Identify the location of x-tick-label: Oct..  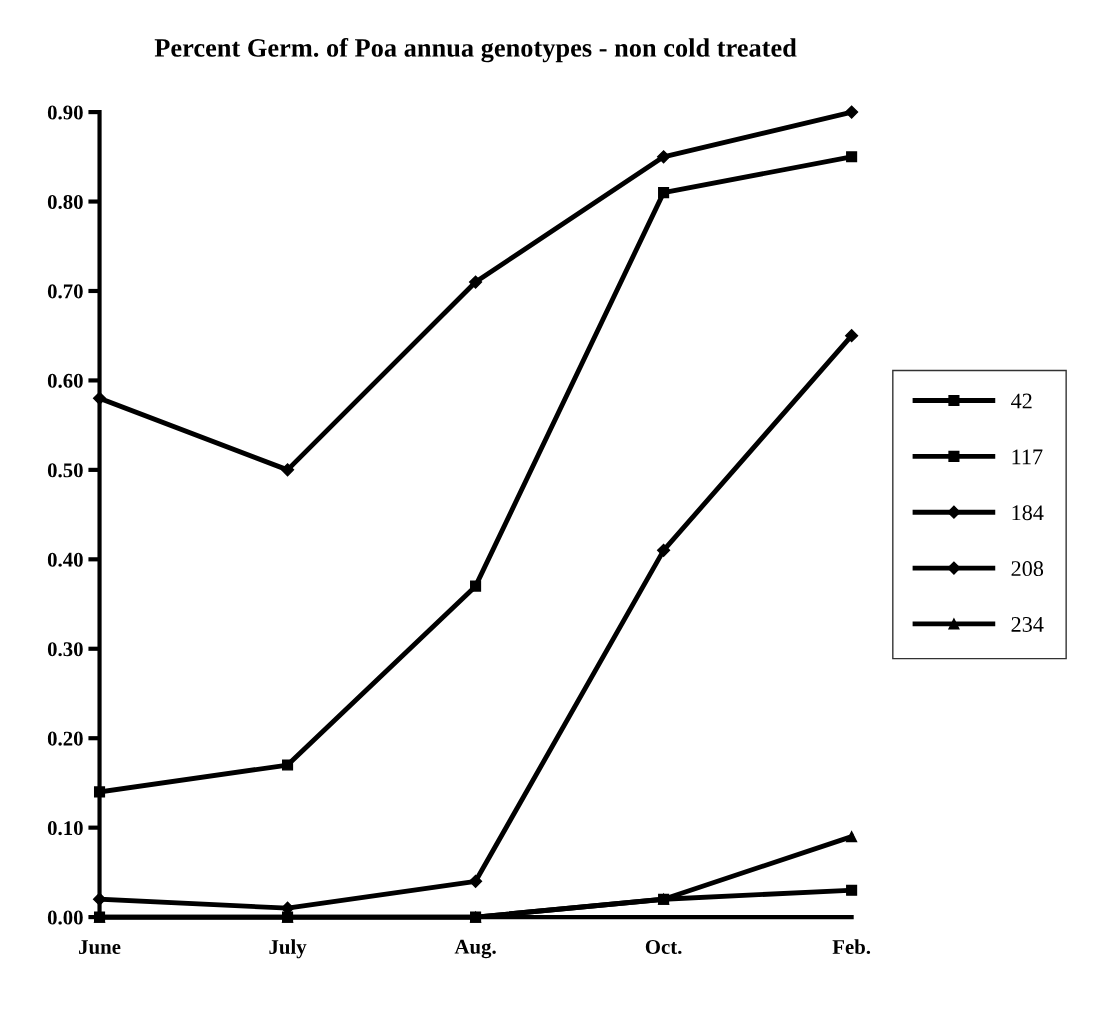
(663, 947).